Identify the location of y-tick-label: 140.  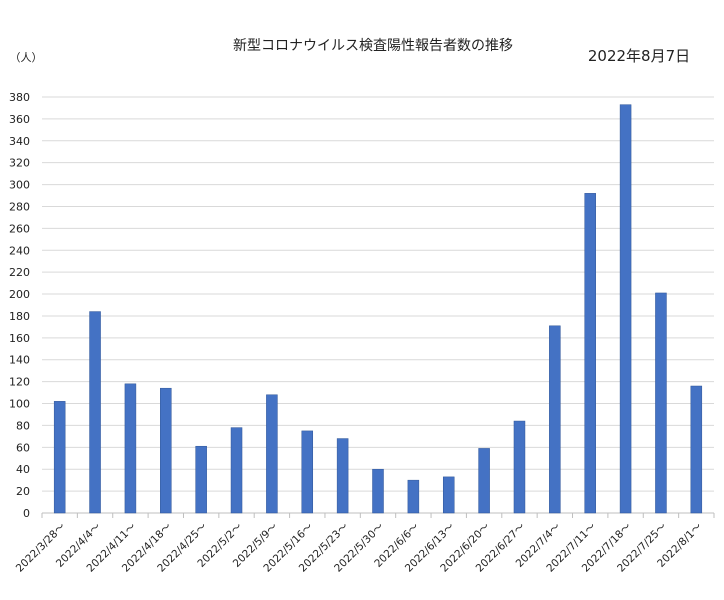
(19, 360).